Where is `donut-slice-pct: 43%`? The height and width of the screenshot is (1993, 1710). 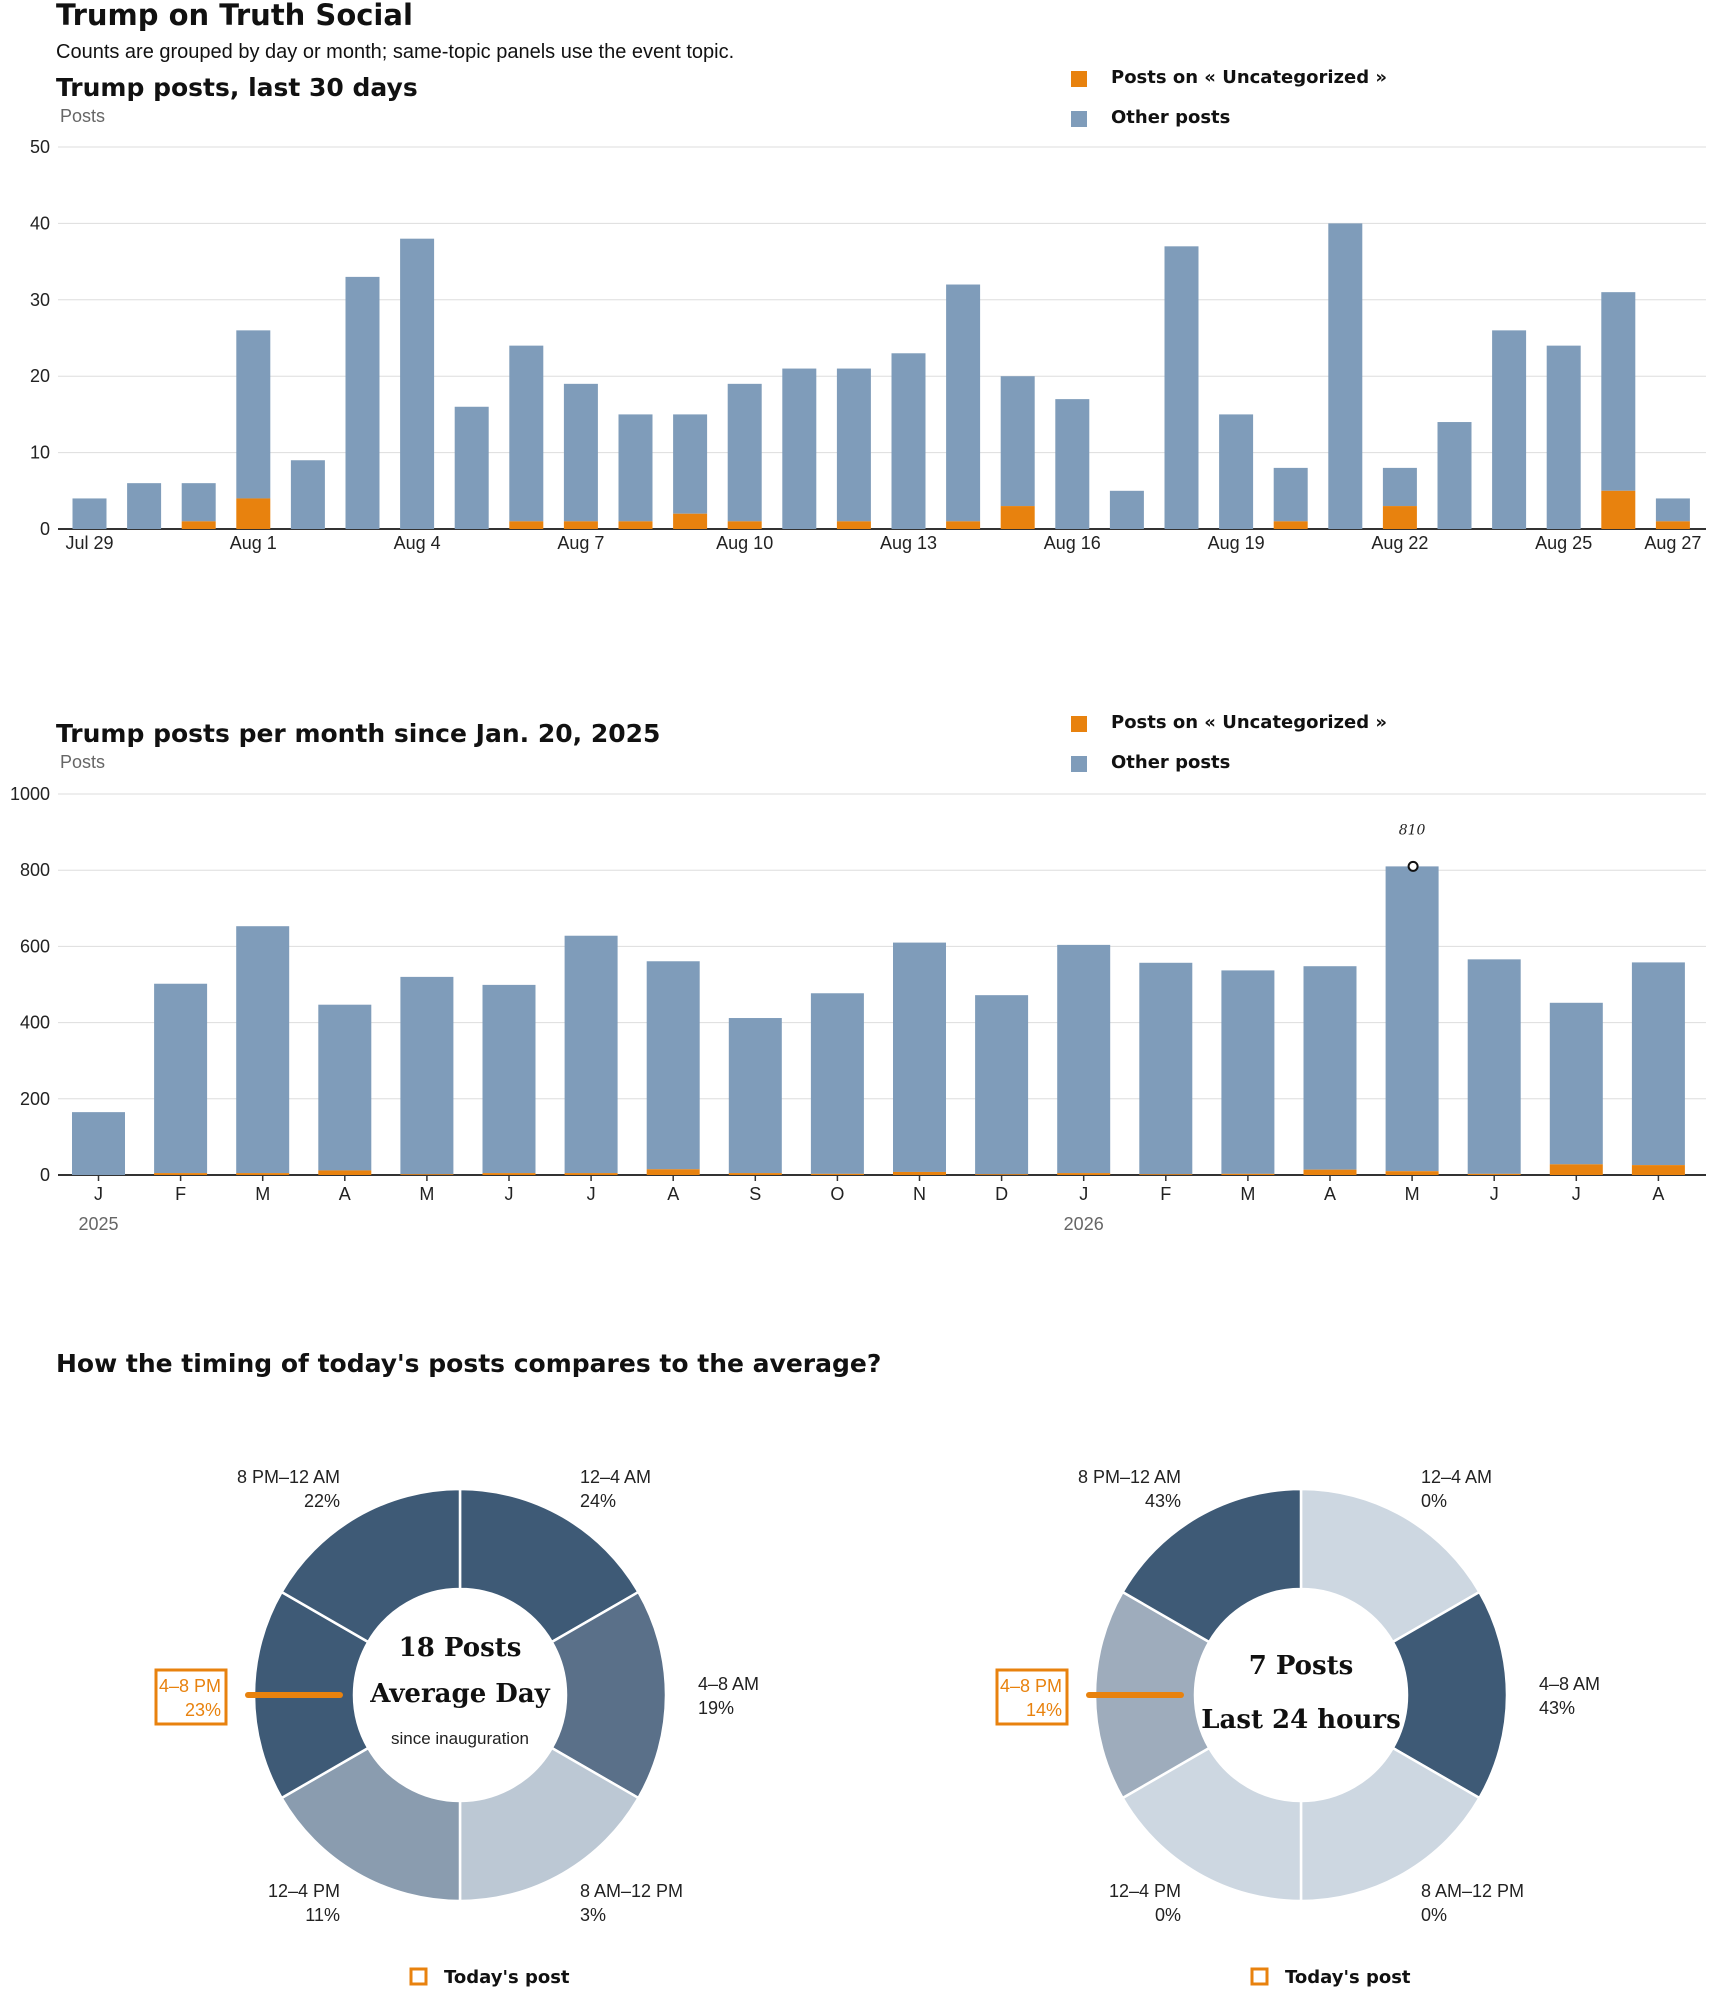
donut-slice-pct: 43% is located at coordinates (1557, 1708).